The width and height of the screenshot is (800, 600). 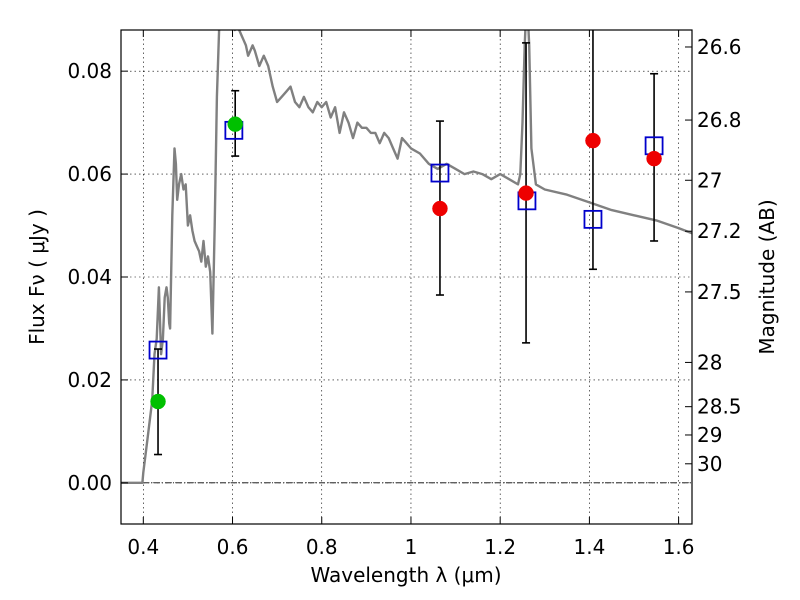 What do you see at coordinates (143, 547) in the screenshot?
I see `x-tick-label: 0.4` at bounding box center [143, 547].